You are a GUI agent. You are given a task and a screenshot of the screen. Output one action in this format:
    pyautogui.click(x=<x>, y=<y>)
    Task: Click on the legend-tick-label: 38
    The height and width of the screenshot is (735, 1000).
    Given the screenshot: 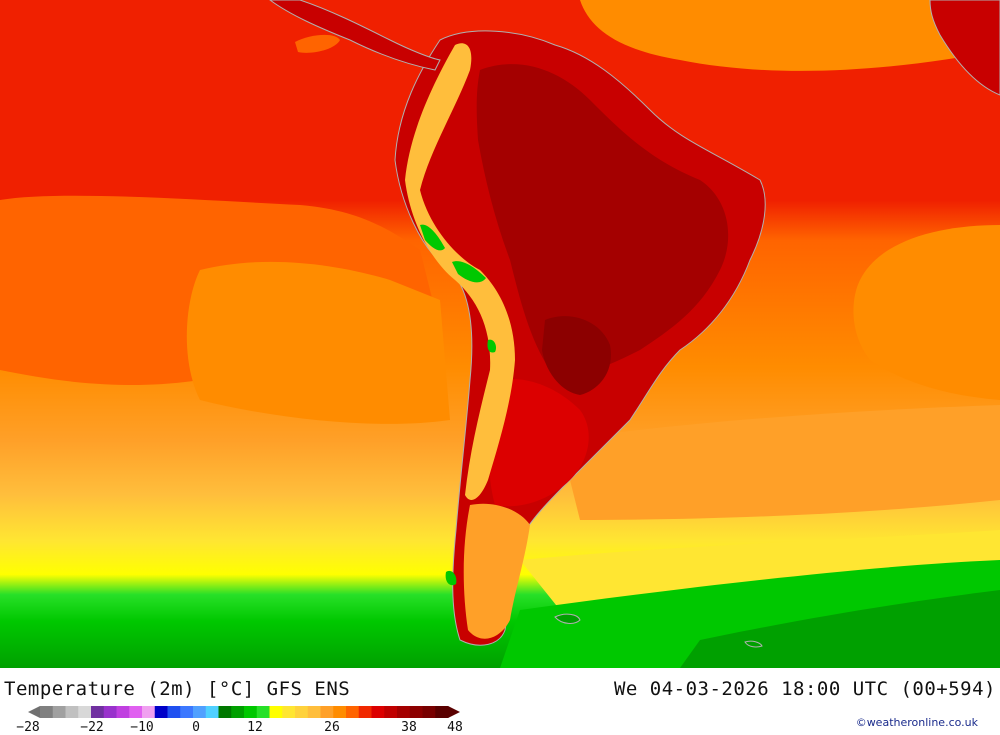 What is the action you would take?
    pyautogui.click(x=409, y=727)
    